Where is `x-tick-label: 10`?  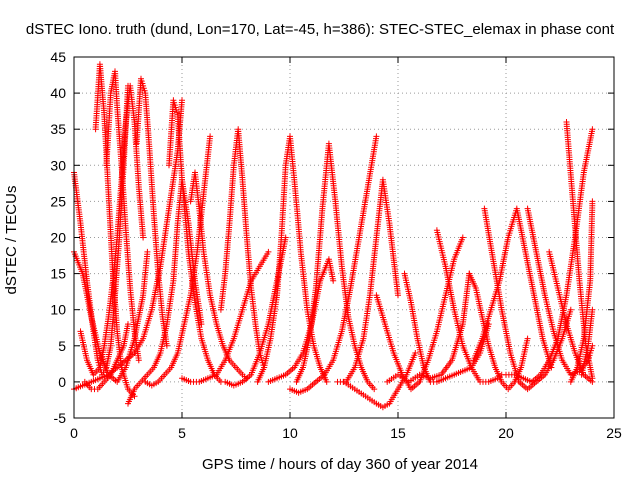
x-tick-label: 10 is located at coordinates (290, 433).